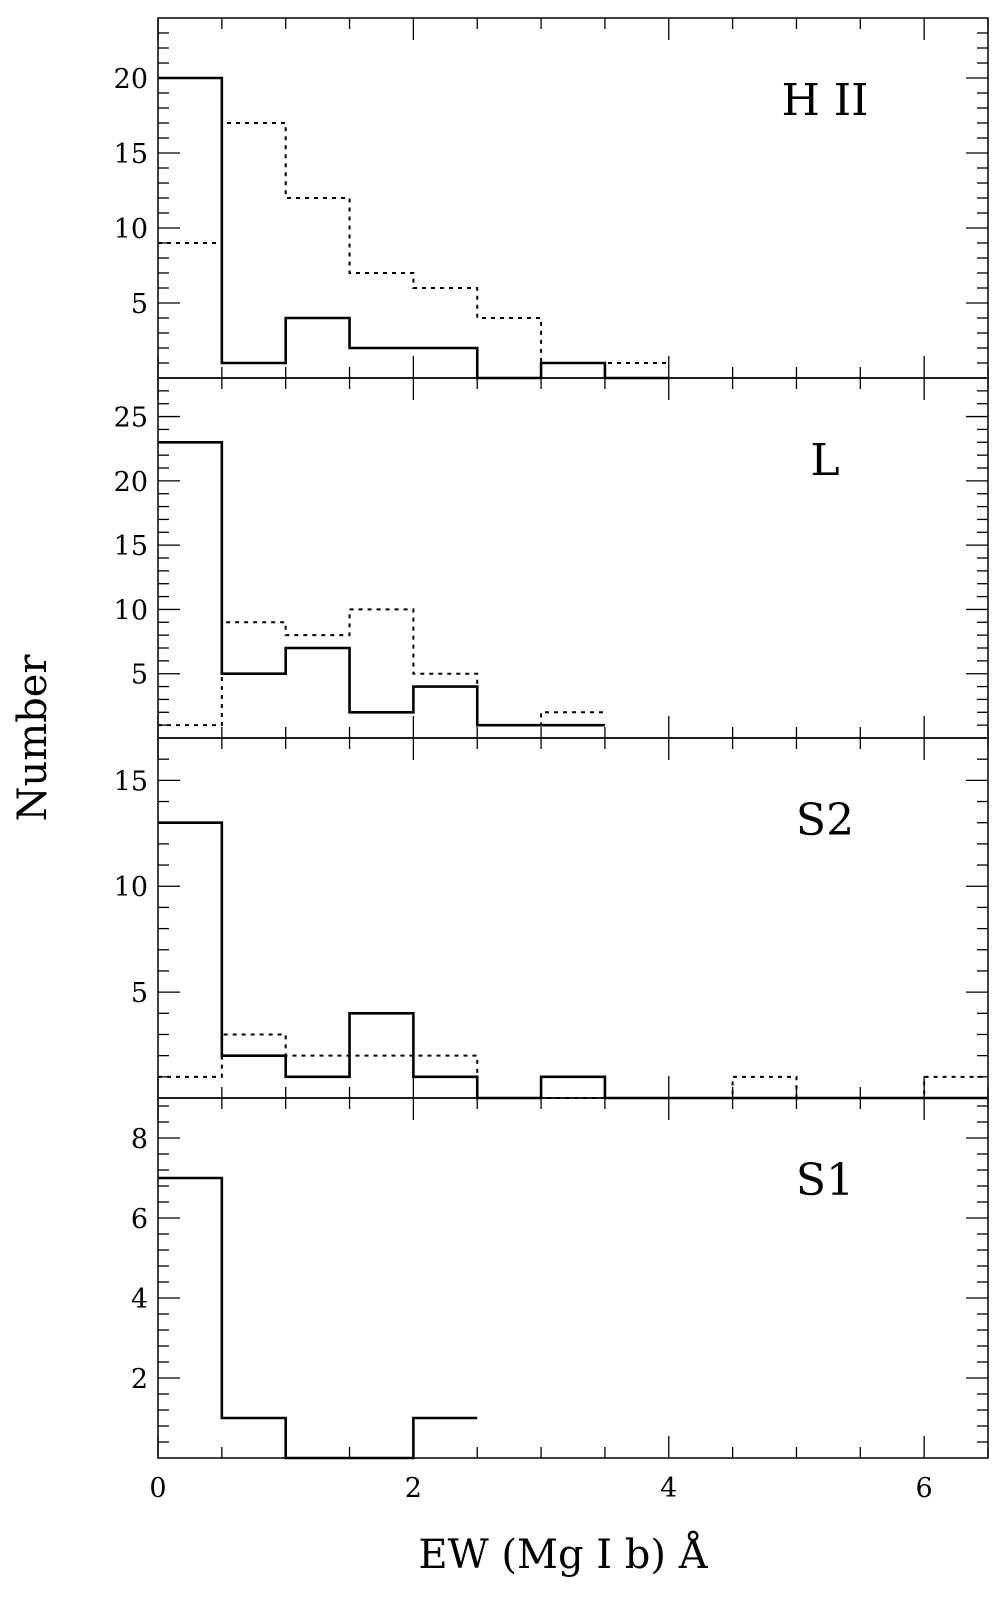  I want to click on y-tick-label: 4, so click(139, 1299).